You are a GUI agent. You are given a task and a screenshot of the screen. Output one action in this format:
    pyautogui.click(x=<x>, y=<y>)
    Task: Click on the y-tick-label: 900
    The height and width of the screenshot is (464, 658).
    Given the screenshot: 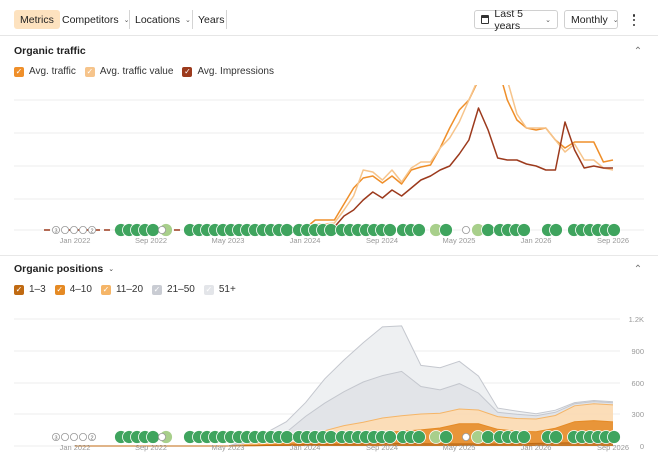 What is the action you would take?
    pyautogui.click(x=637, y=351)
    